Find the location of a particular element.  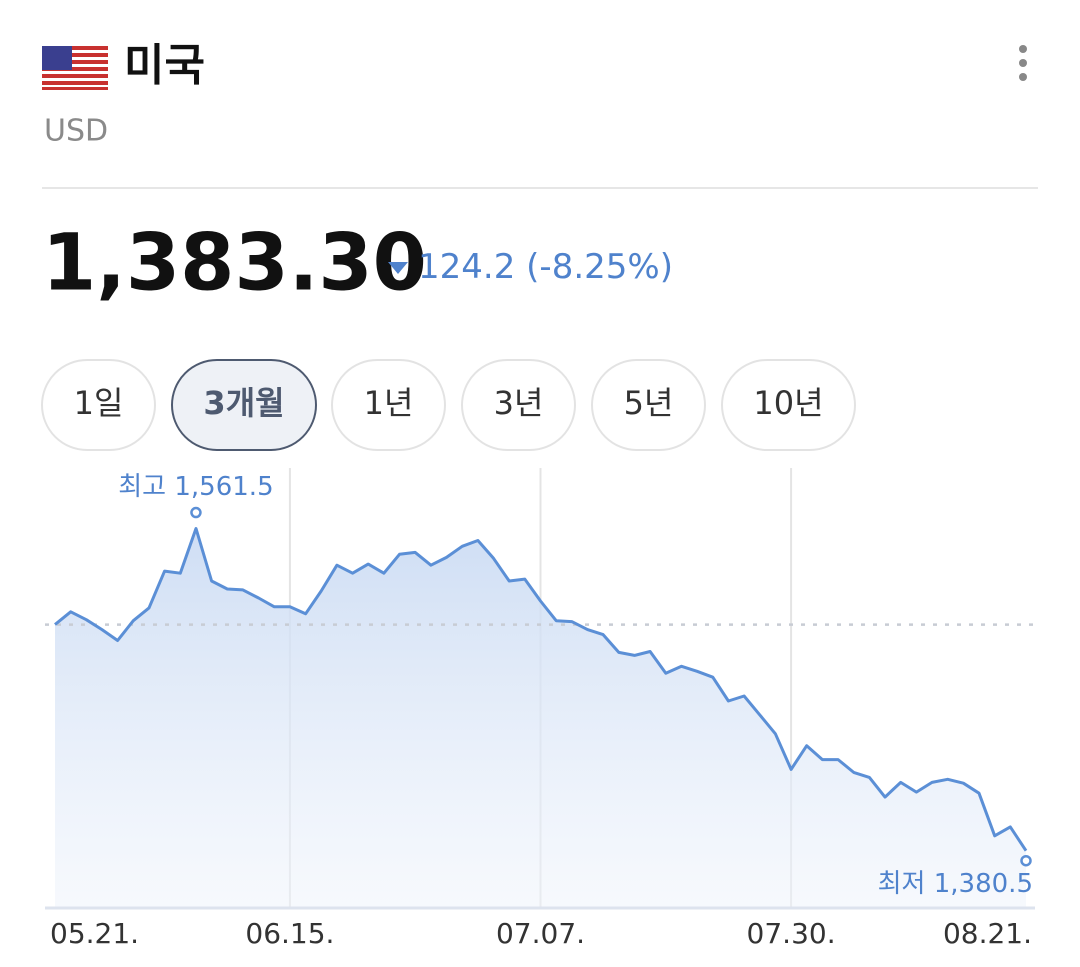

tab-label: 10년 is located at coordinates (788, 403).